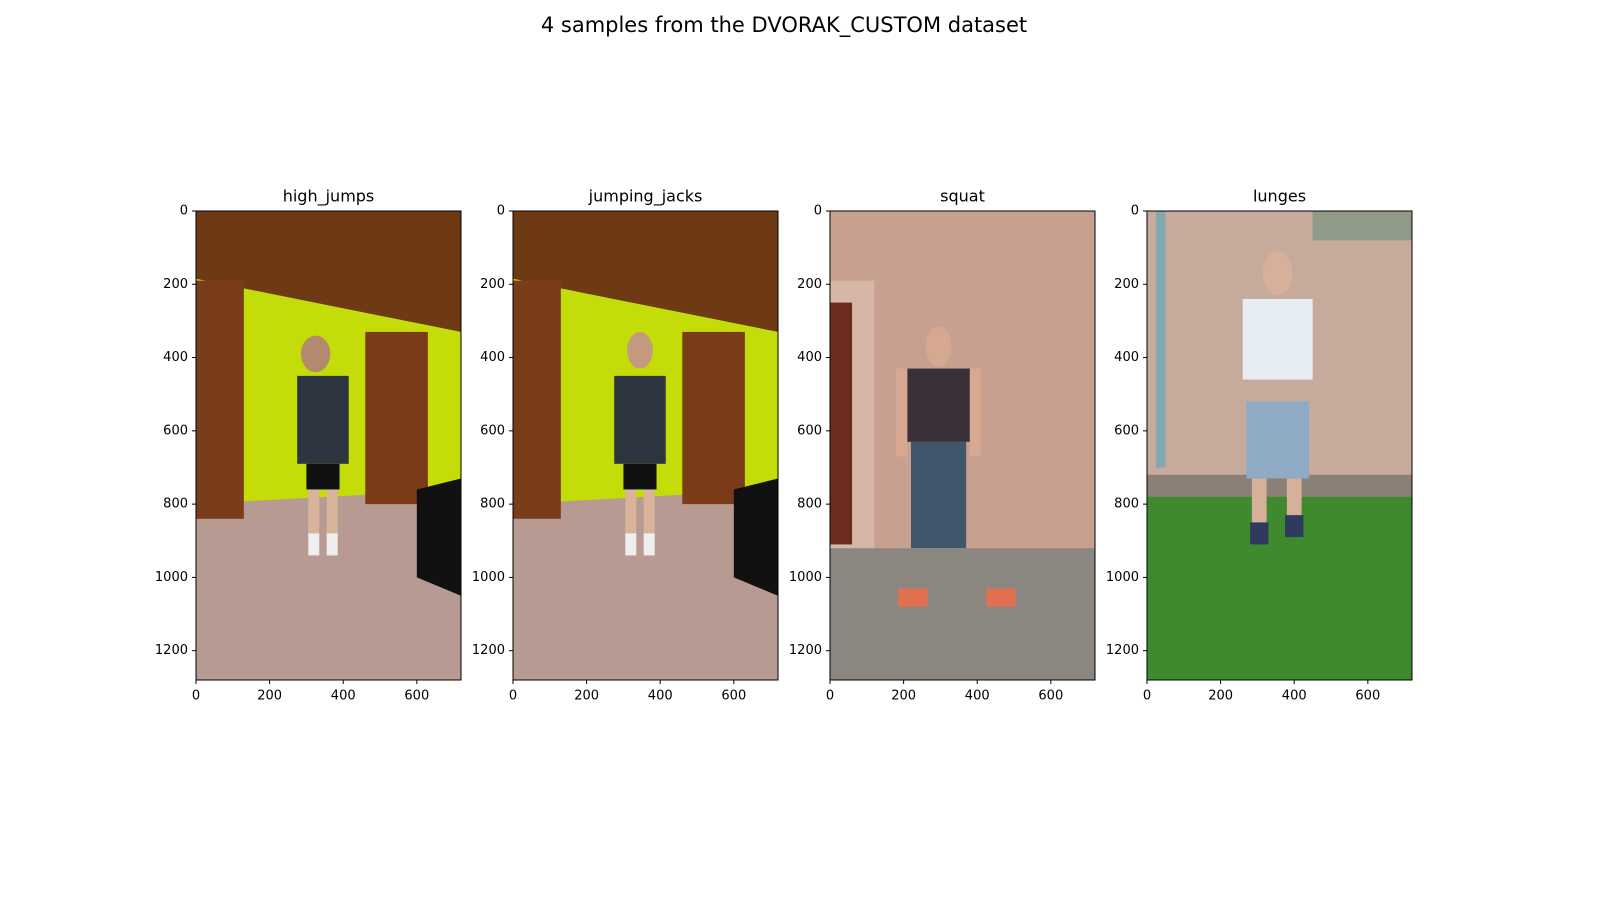 The image size is (1600, 900). I want to click on axes-title: lunges, so click(1279, 196).